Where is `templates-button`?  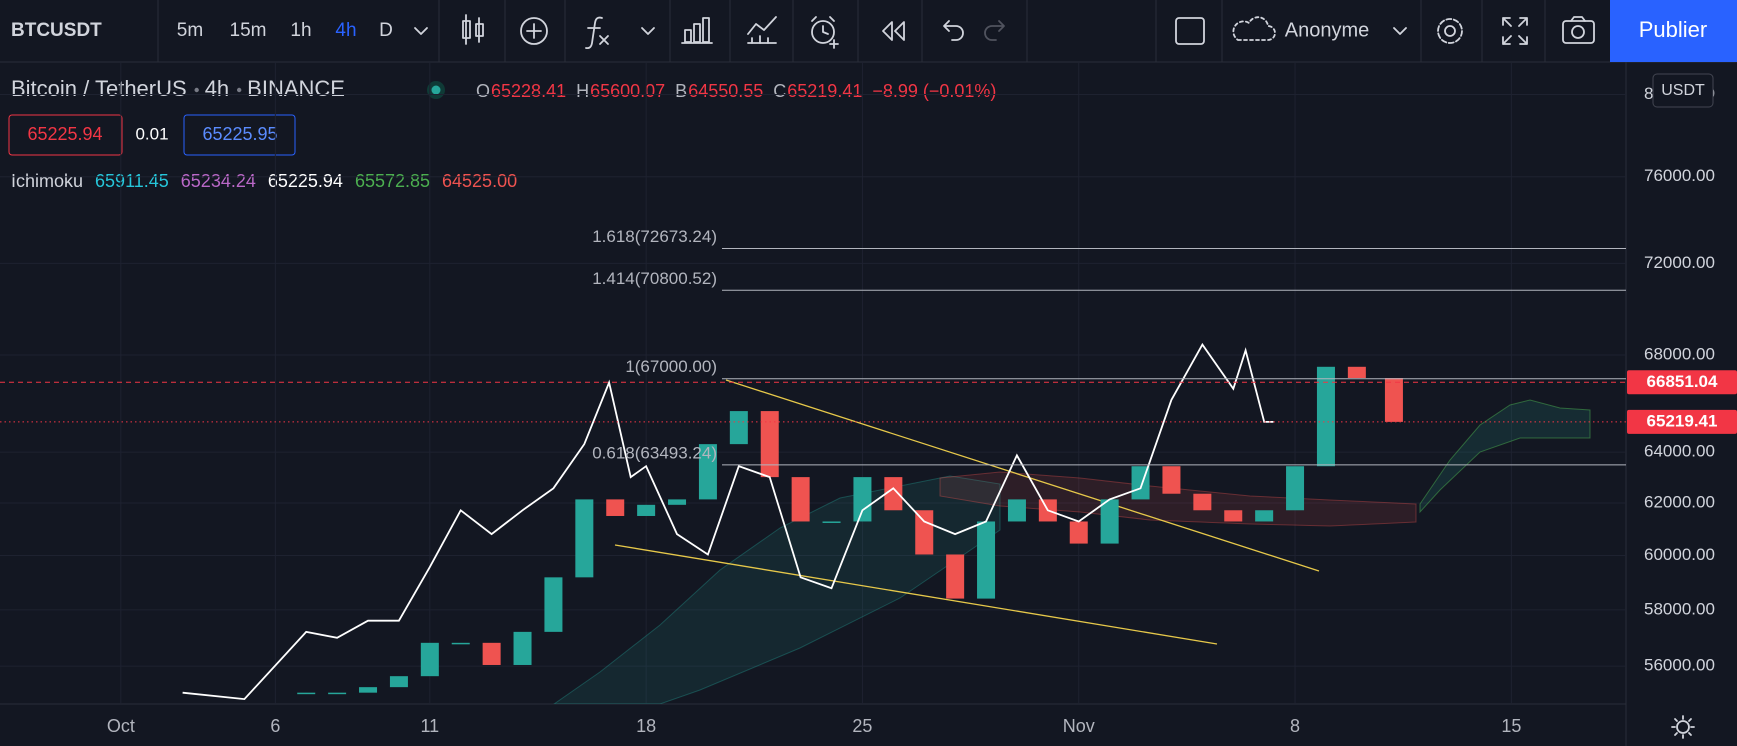
templates-button is located at coordinates (697, 30).